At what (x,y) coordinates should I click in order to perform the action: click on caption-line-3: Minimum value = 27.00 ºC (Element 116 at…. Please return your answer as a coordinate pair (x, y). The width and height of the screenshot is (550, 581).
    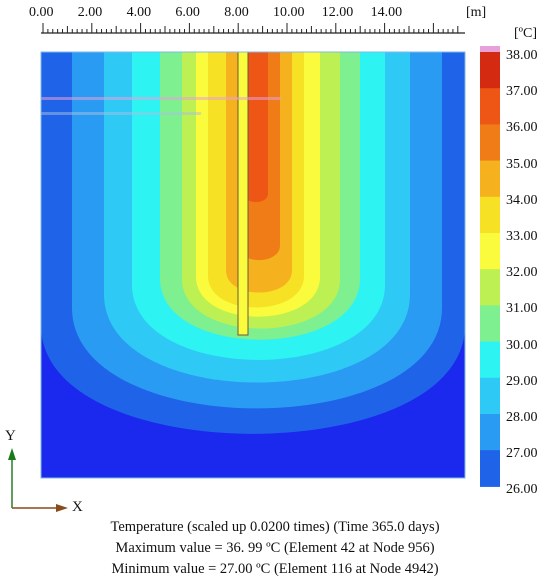
    Looking at the image, I should click on (275, 569).